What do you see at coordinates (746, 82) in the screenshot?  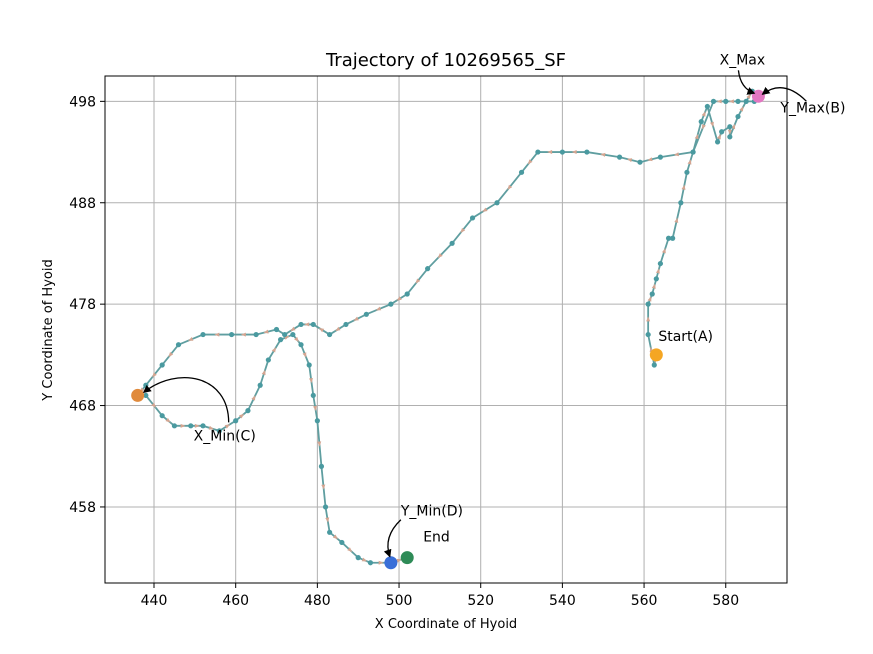 I see `x-max-arrow` at bounding box center [746, 82].